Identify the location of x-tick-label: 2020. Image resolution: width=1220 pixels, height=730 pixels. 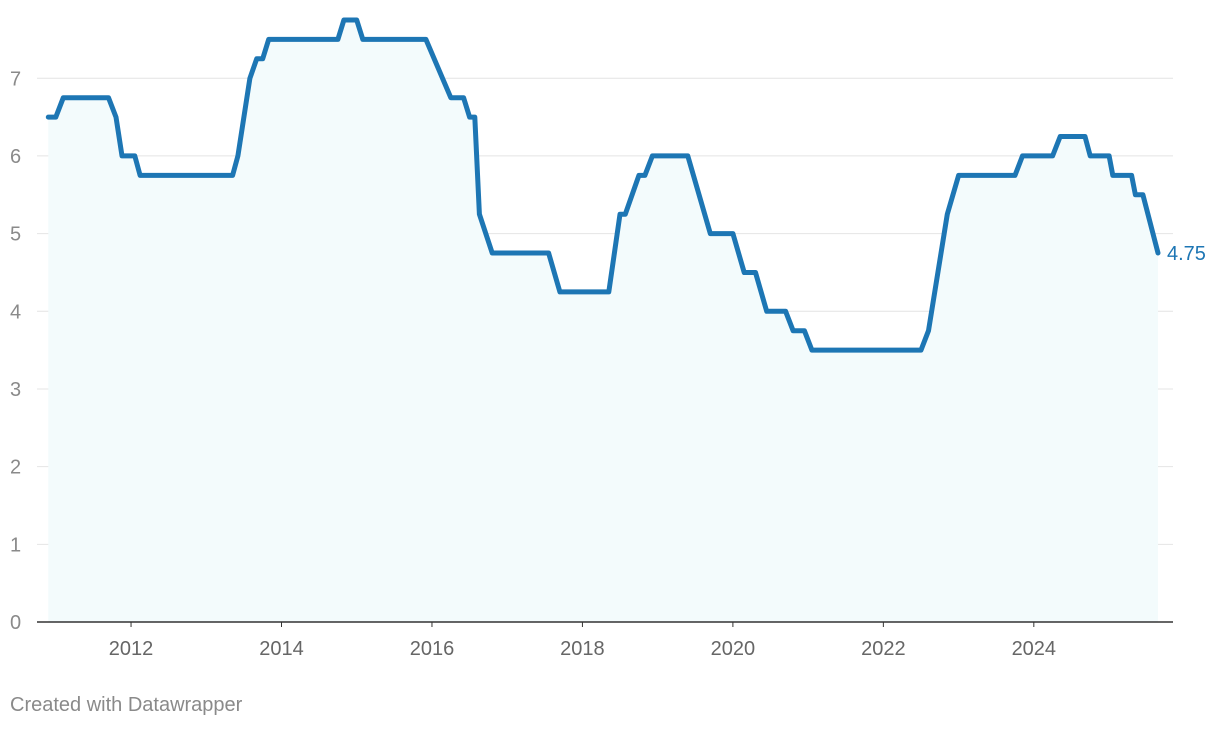
(733, 649).